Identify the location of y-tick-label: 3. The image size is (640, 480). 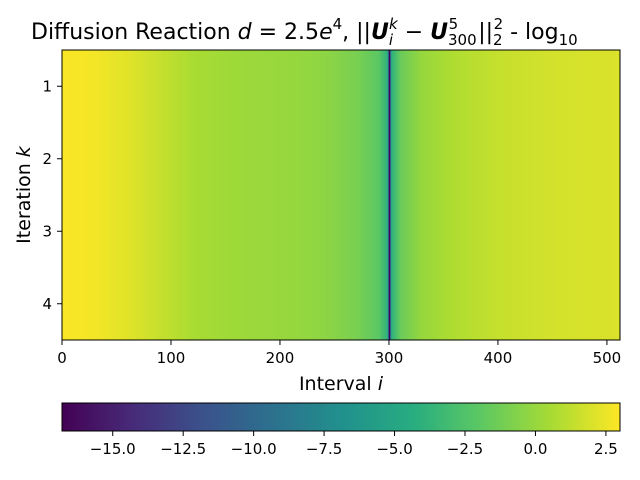
(47, 231).